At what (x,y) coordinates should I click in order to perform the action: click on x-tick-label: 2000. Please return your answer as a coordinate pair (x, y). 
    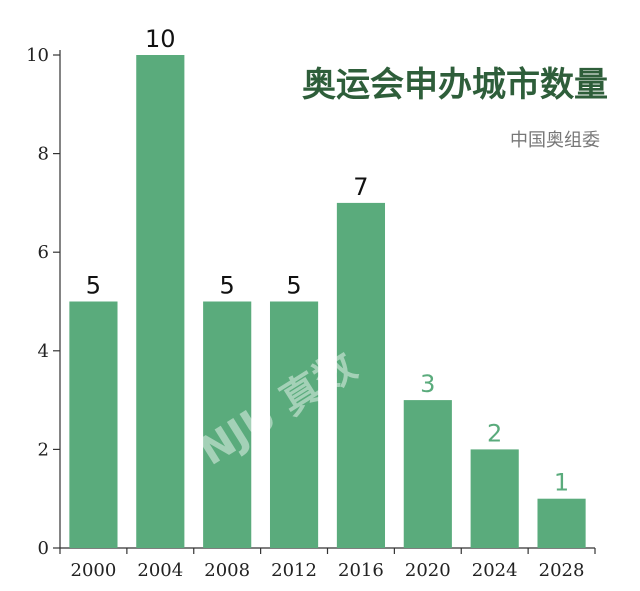
    Looking at the image, I should click on (94, 570).